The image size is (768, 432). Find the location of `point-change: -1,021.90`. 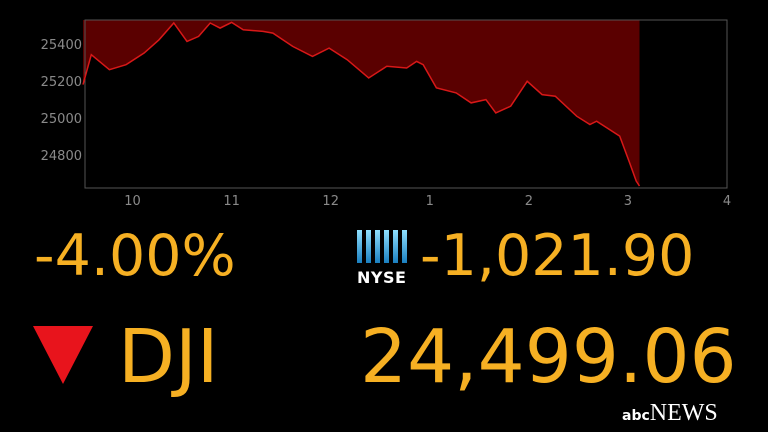

point-change: -1,021.90 is located at coordinates (557, 258).